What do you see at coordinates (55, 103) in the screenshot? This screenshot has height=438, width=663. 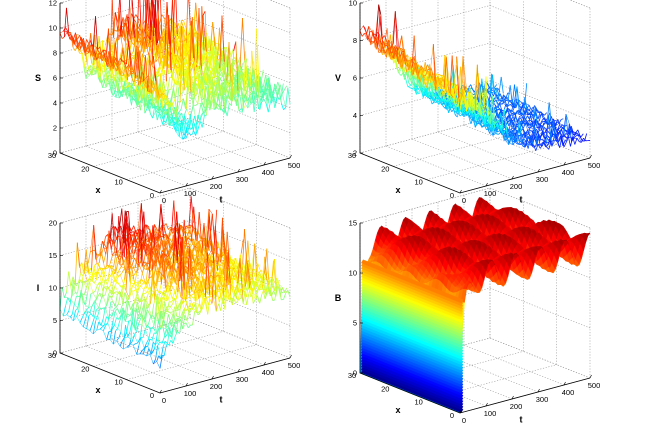 I see `z-tick-label: 4` at bounding box center [55, 103].